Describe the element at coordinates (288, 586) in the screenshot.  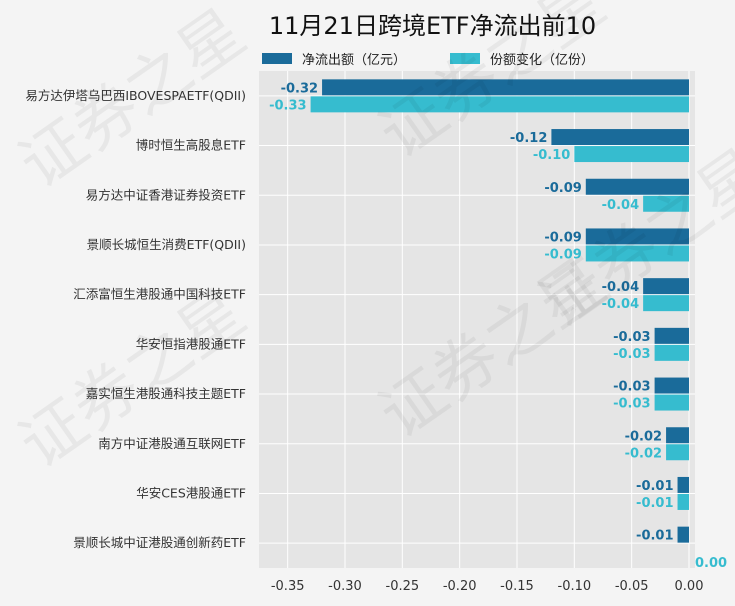
I see `x-tick-label: -0.35` at that location.